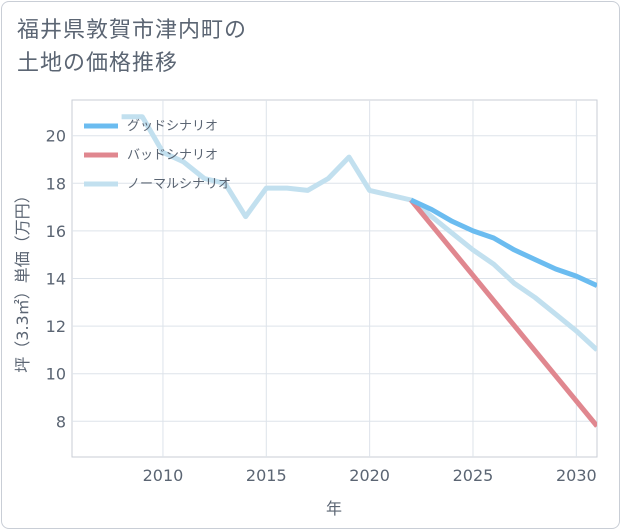 The width and height of the screenshot is (621, 530). What do you see at coordinates (163, 475) in the screenshot?
I see `x-tick-label: 2010` at bounding box center [163, 475].